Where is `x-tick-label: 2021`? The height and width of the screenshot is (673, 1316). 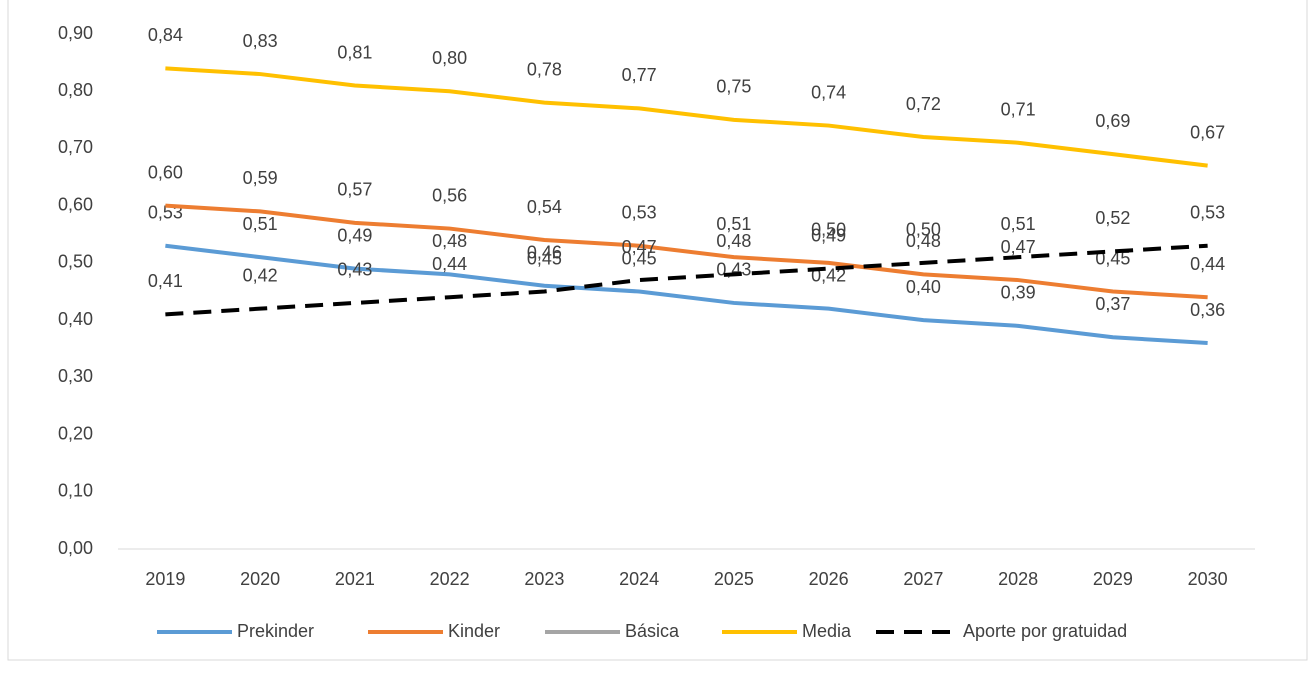
x-tick-label: 2021 is located at coordinates (355, 579).